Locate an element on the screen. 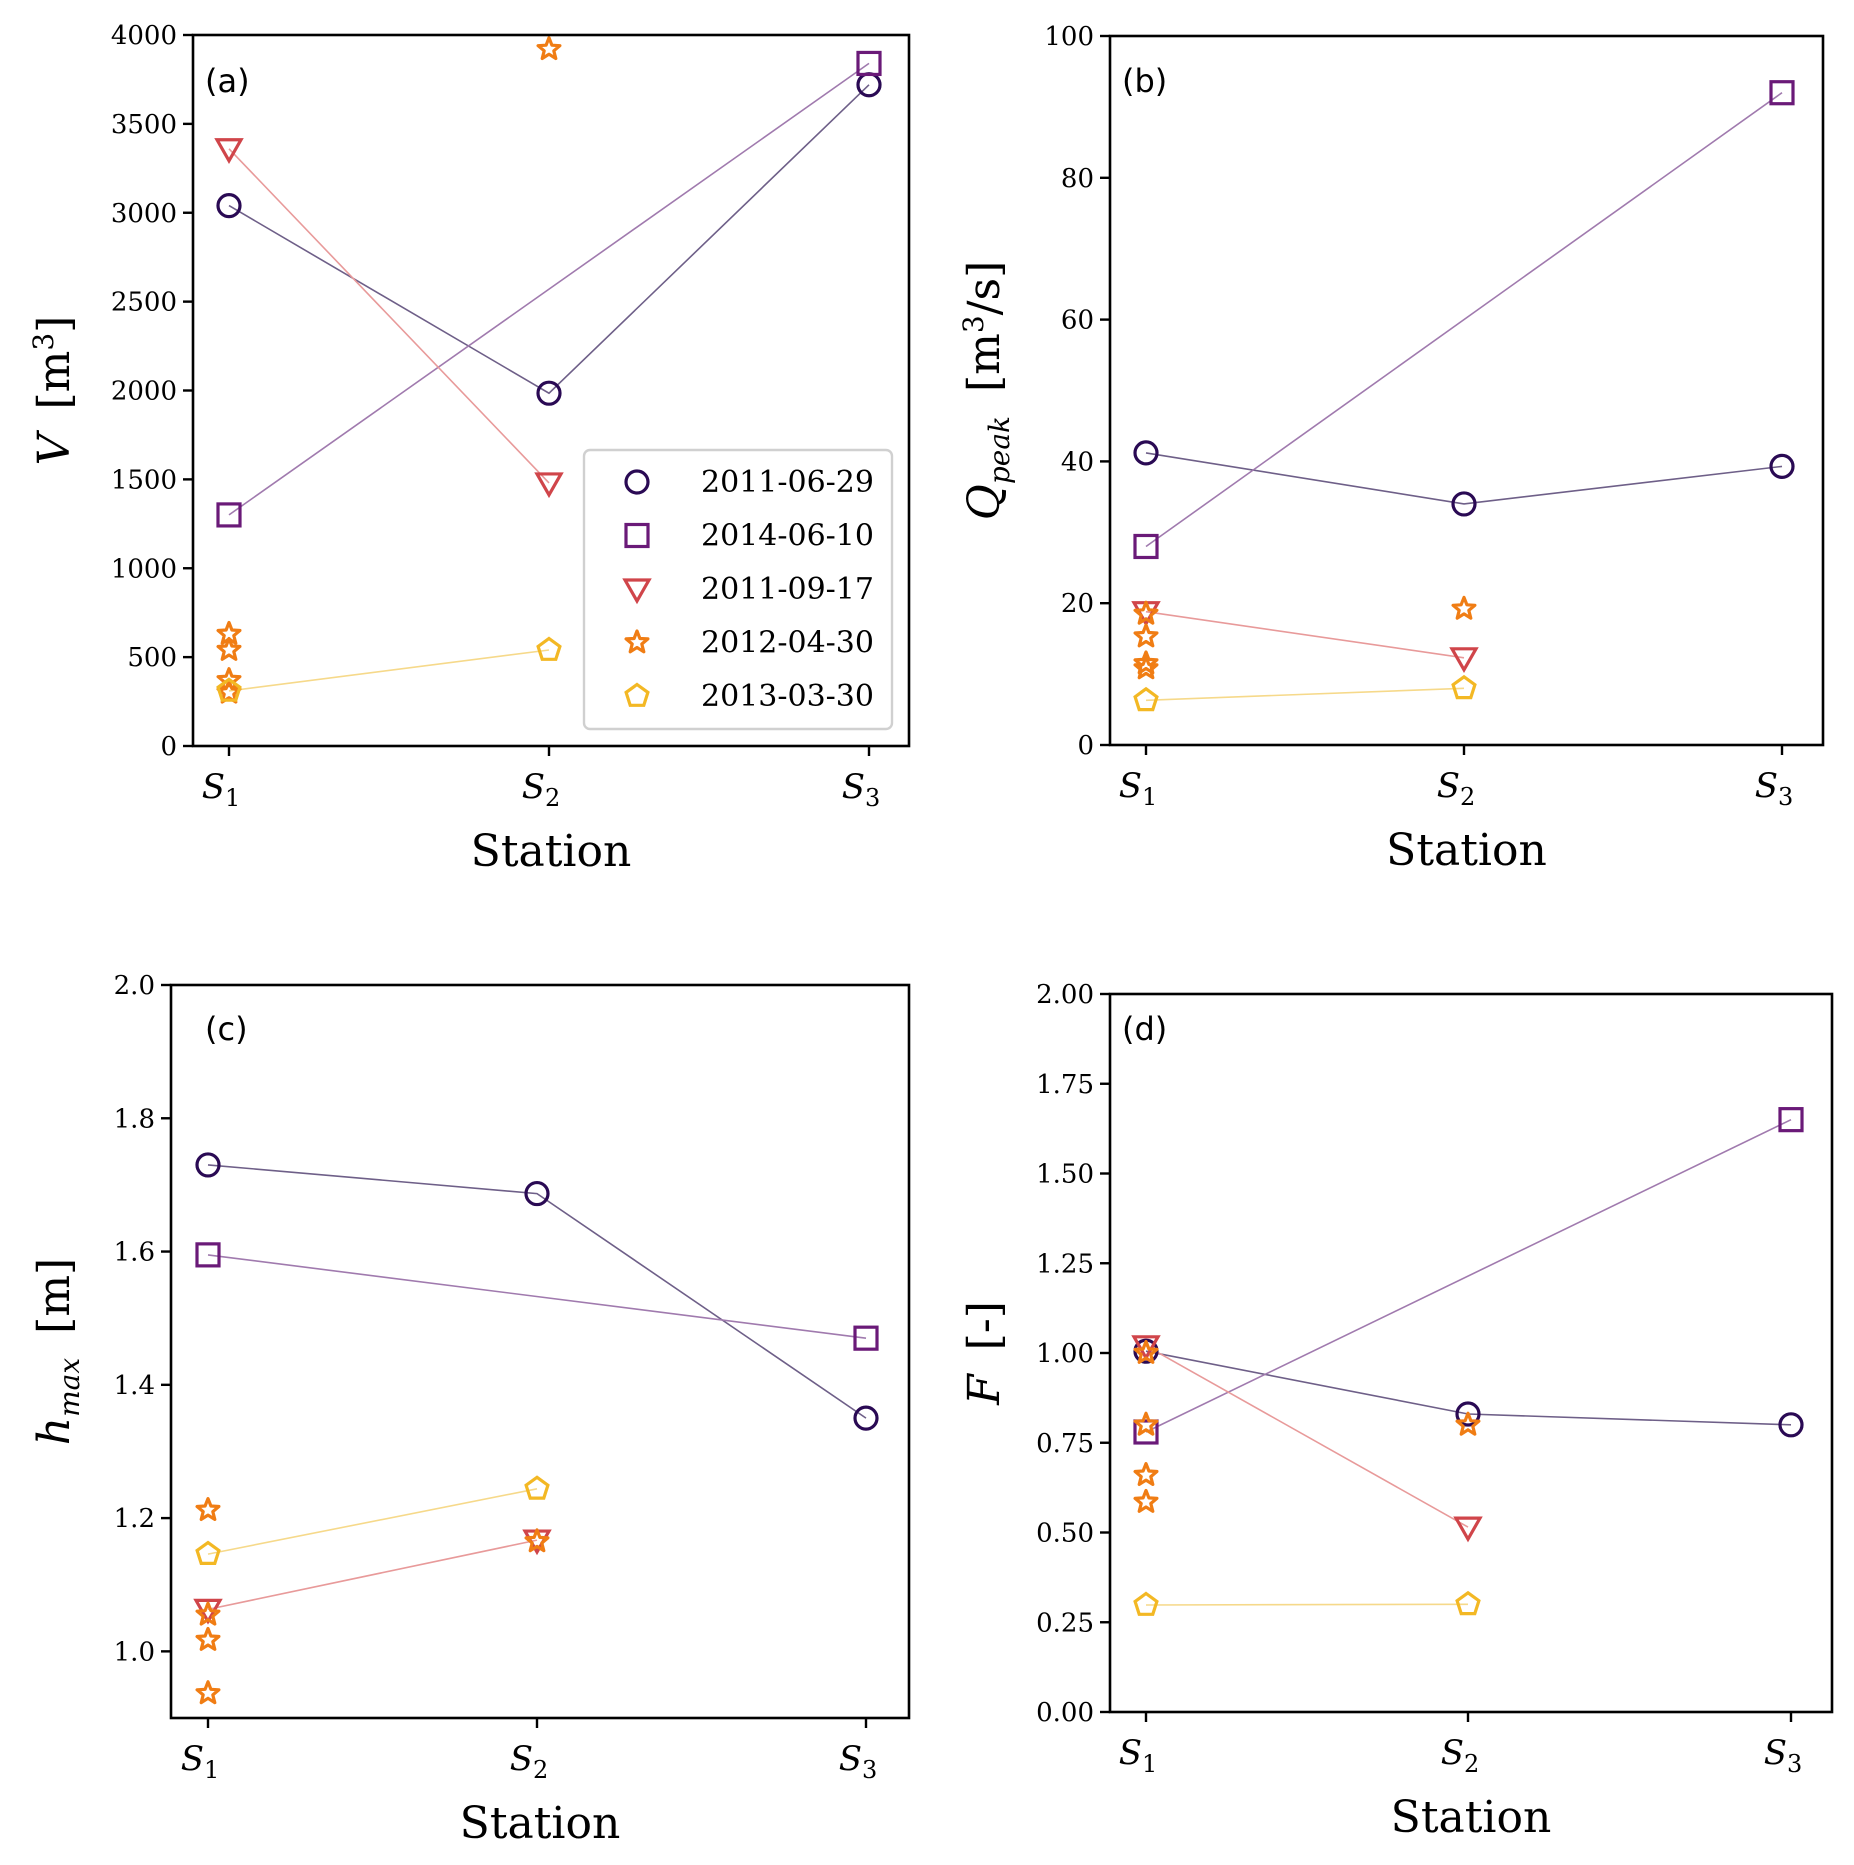  y-axis-label: hmax [m] is located at coordinates (57, 1351).